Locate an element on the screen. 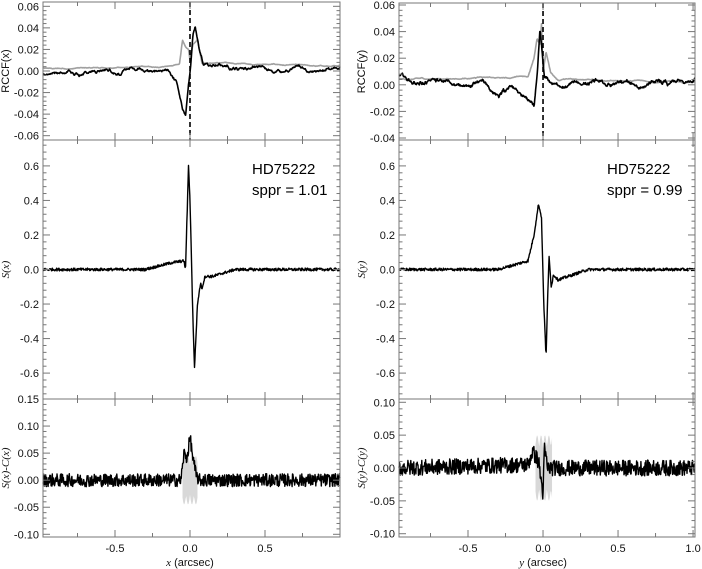  y-axis-label: RCCF(x) is located at coordinates (6, 70).